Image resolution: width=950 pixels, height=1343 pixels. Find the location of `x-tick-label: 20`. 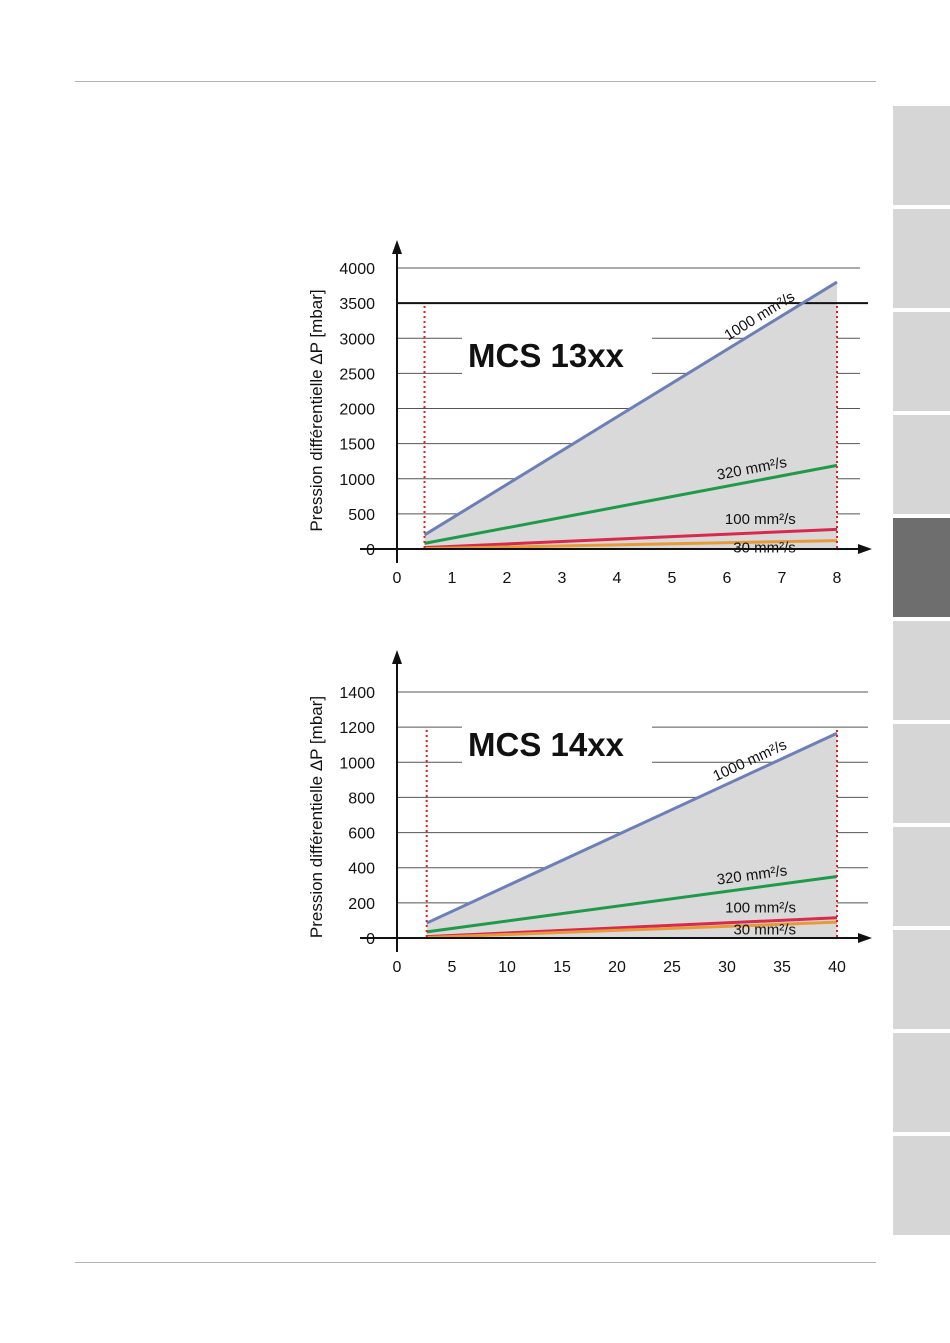

x-tick-label: 20 is located at coordinates (617, 967).